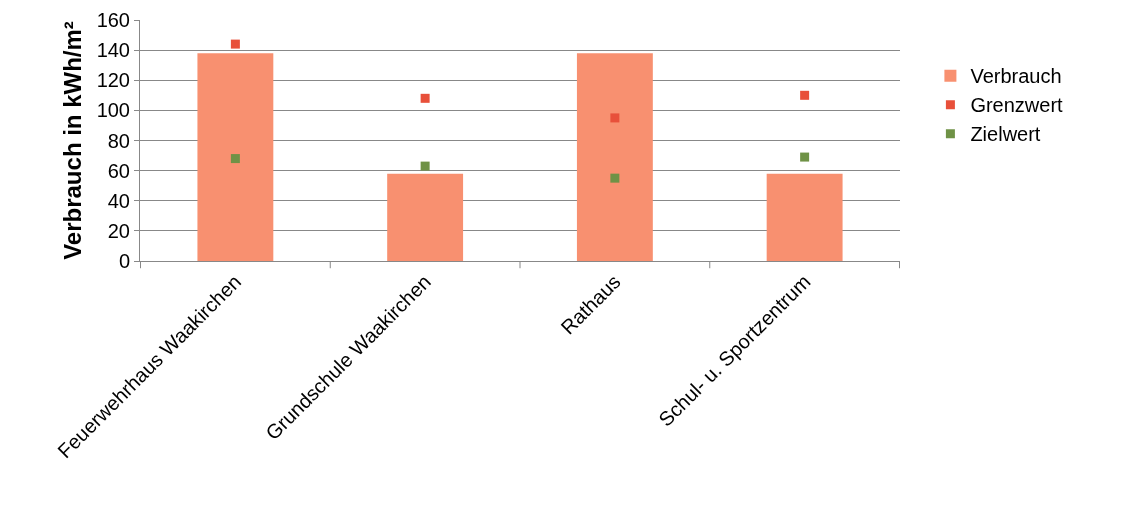 The height and width of the screenshot is (511, 1127). Describe the element at coordinates (118, 230) in the screenshot. I see `y-tick-label: 20` at that location.